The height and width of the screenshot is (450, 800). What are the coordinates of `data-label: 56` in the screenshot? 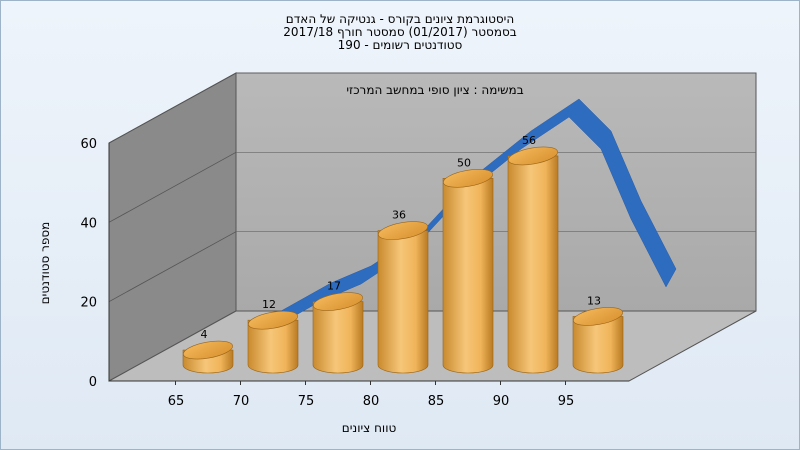 It's located at (529, 140).